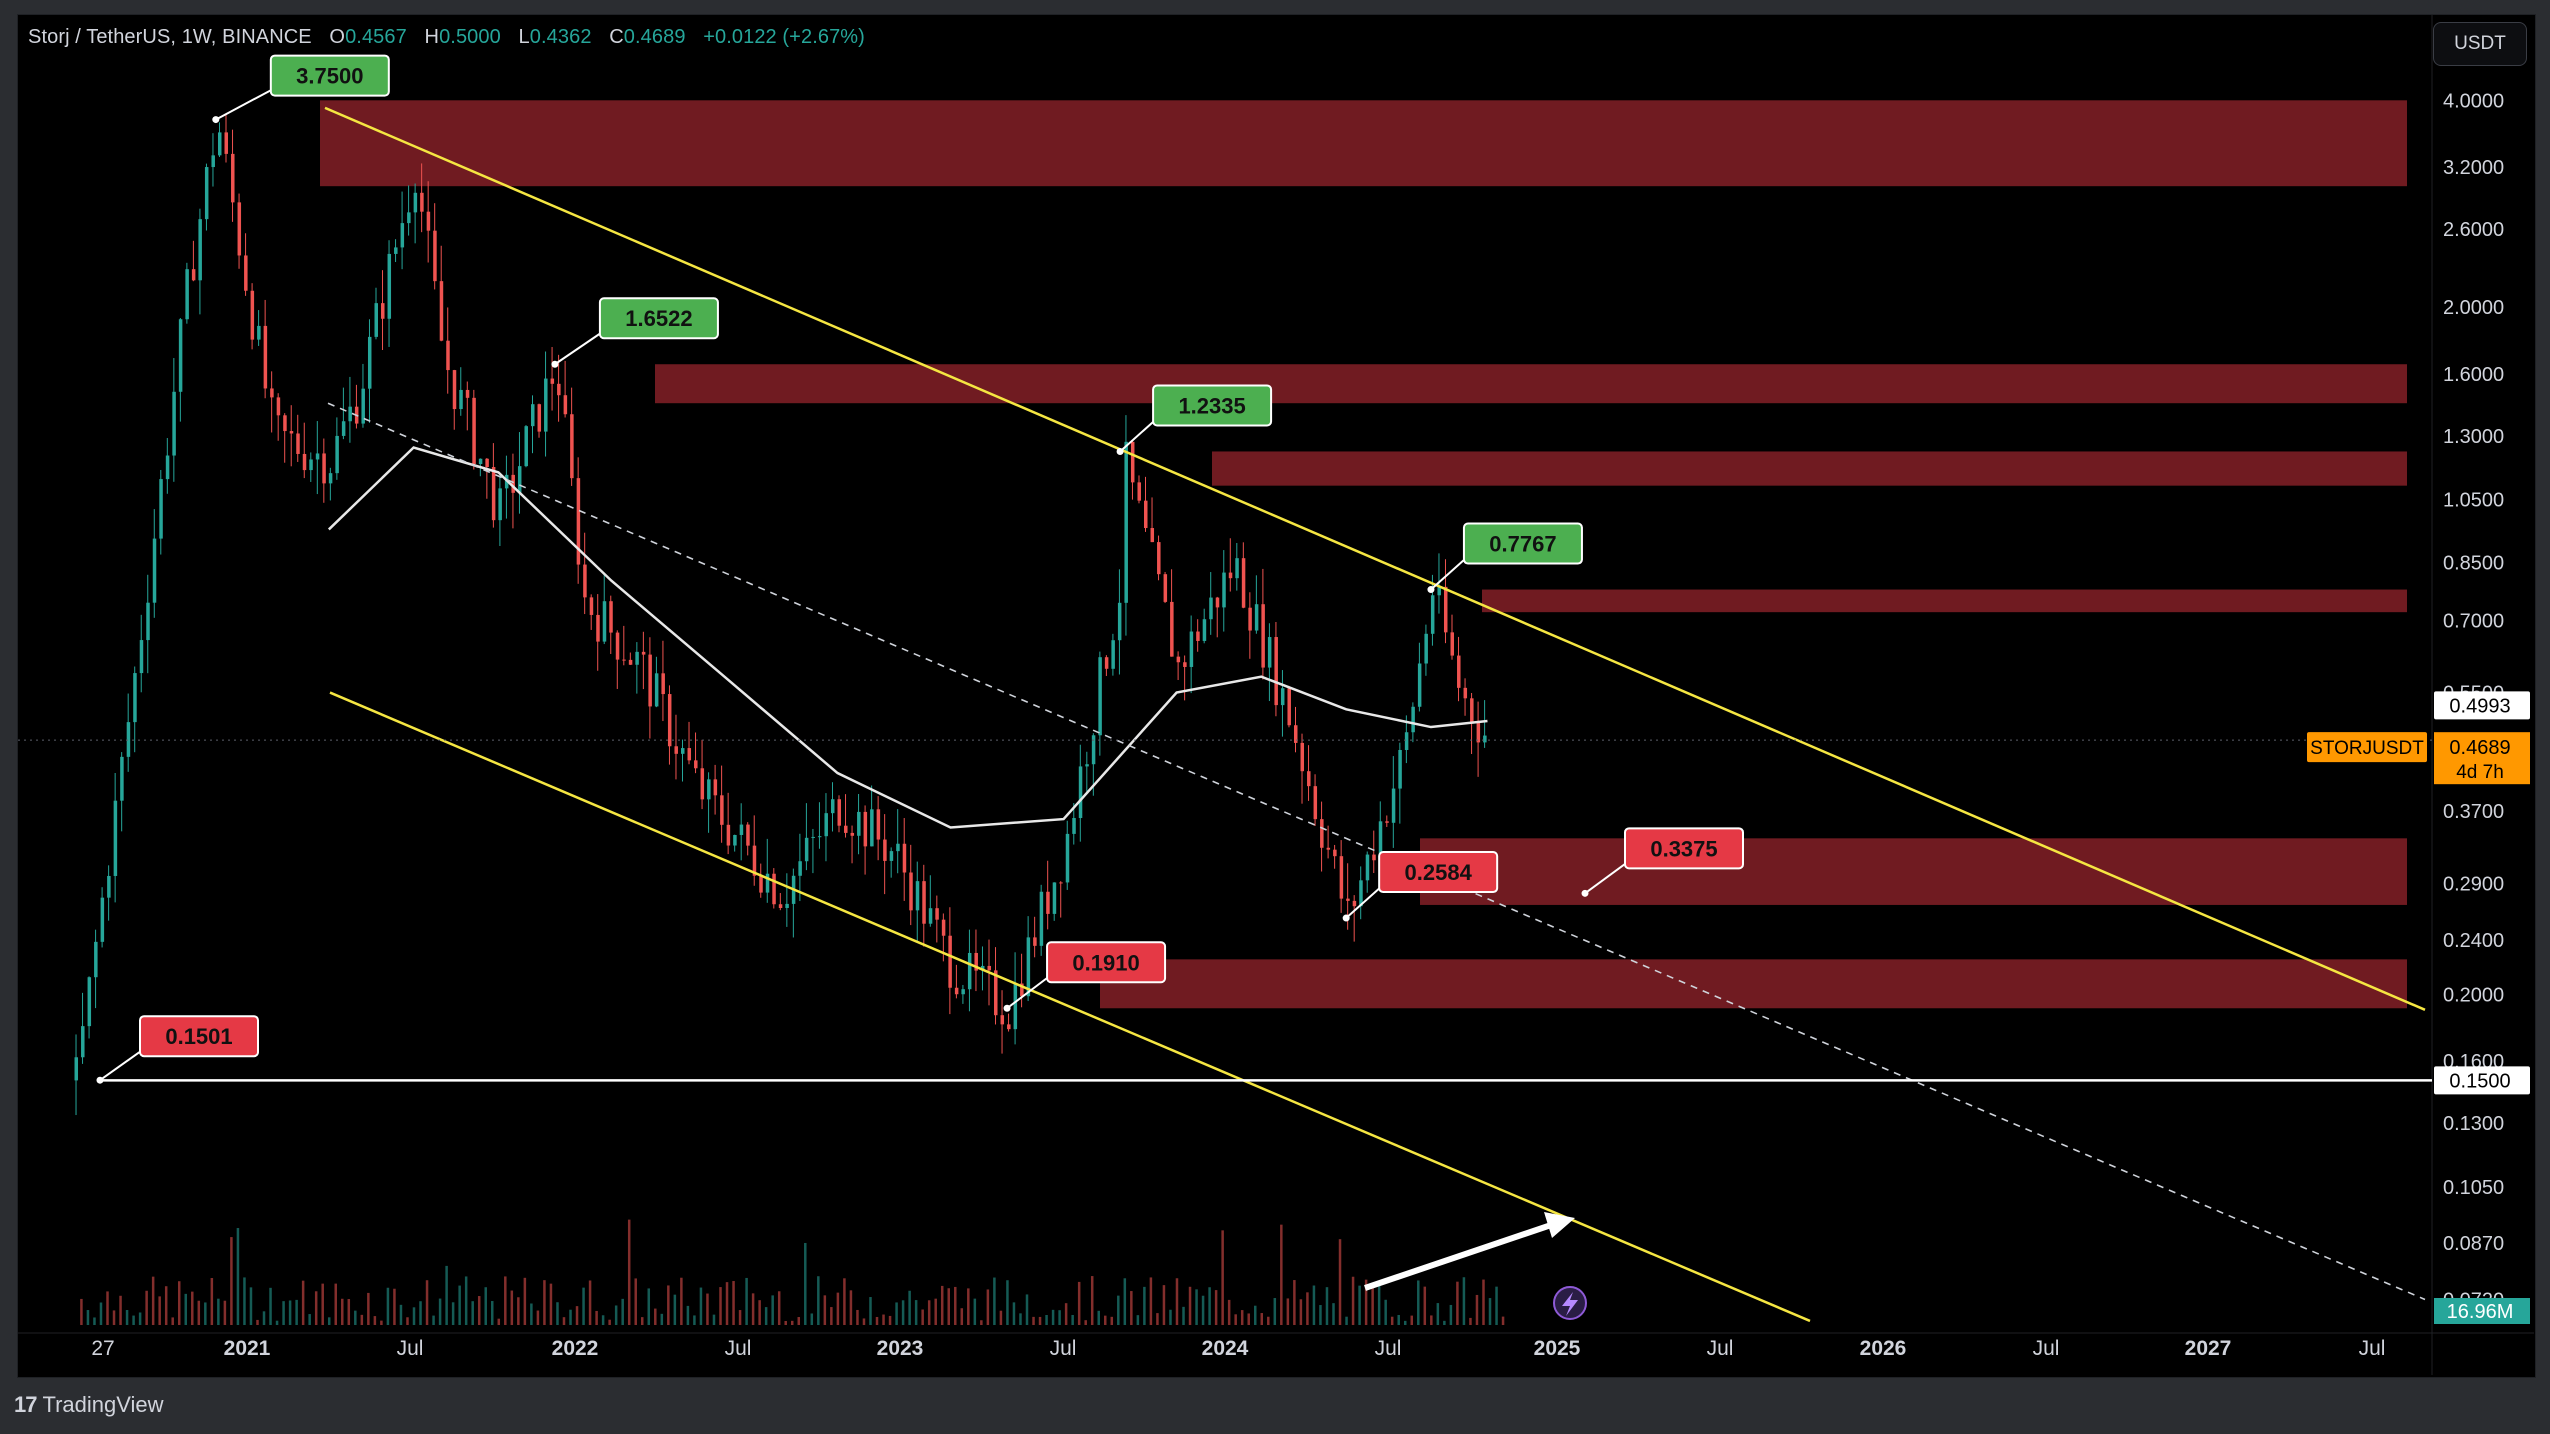 The width and height of the screenshot is (2550, 1434). What do you see at coordinates (1557, 1348) in the screenshot?
I see `x-tick-label: 2025` at bounding box center [1557, 1348].